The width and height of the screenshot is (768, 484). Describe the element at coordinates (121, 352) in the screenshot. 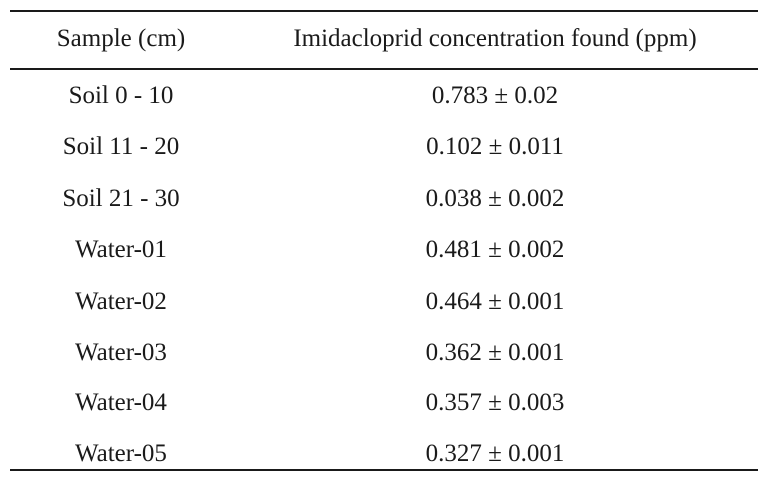

I see `sample-cell: Water-03` at that location.